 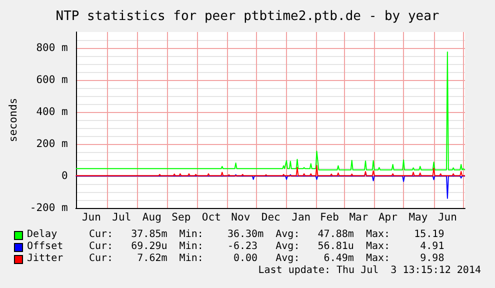 I want to click on x-tick-label: Sep, so click(x=181, y=218).